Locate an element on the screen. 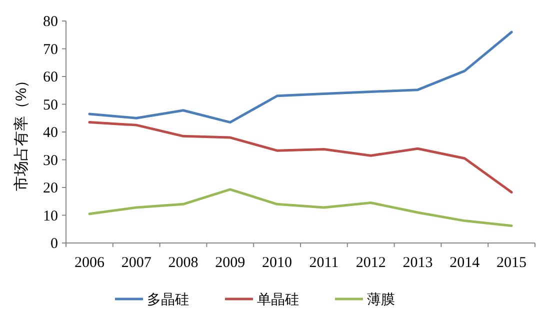 Image resolution: width=540 pixels, height=327 pixels. legend-label: 单晶硅 is located at coordinates (278, 299).